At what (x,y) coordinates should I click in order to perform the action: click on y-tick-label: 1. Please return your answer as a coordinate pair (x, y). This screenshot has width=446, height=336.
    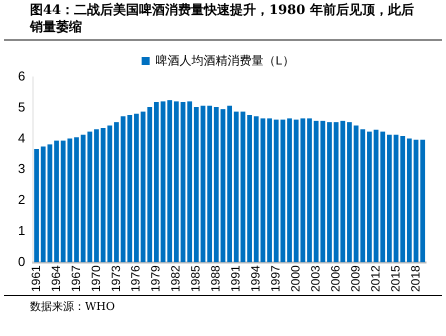
    Looking at the image, I should click on (22, 230).